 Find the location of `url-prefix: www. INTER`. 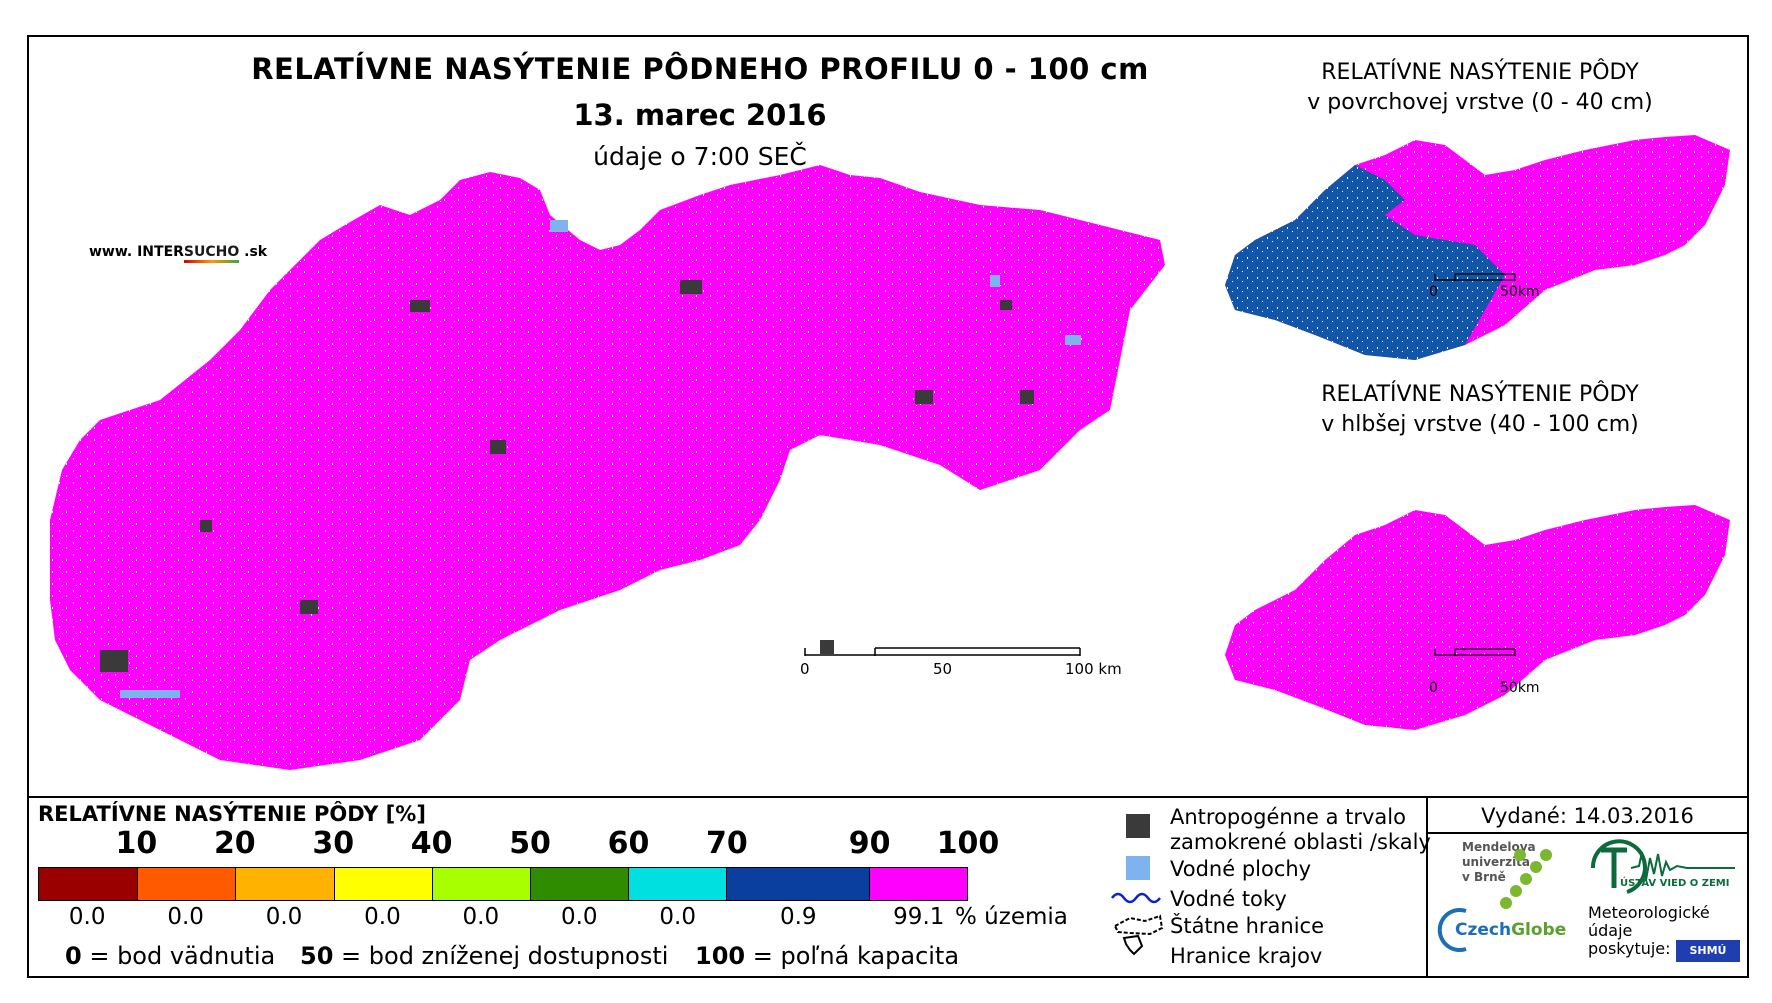

url-prefix: www. INTER is located at coordinates (136, 252).